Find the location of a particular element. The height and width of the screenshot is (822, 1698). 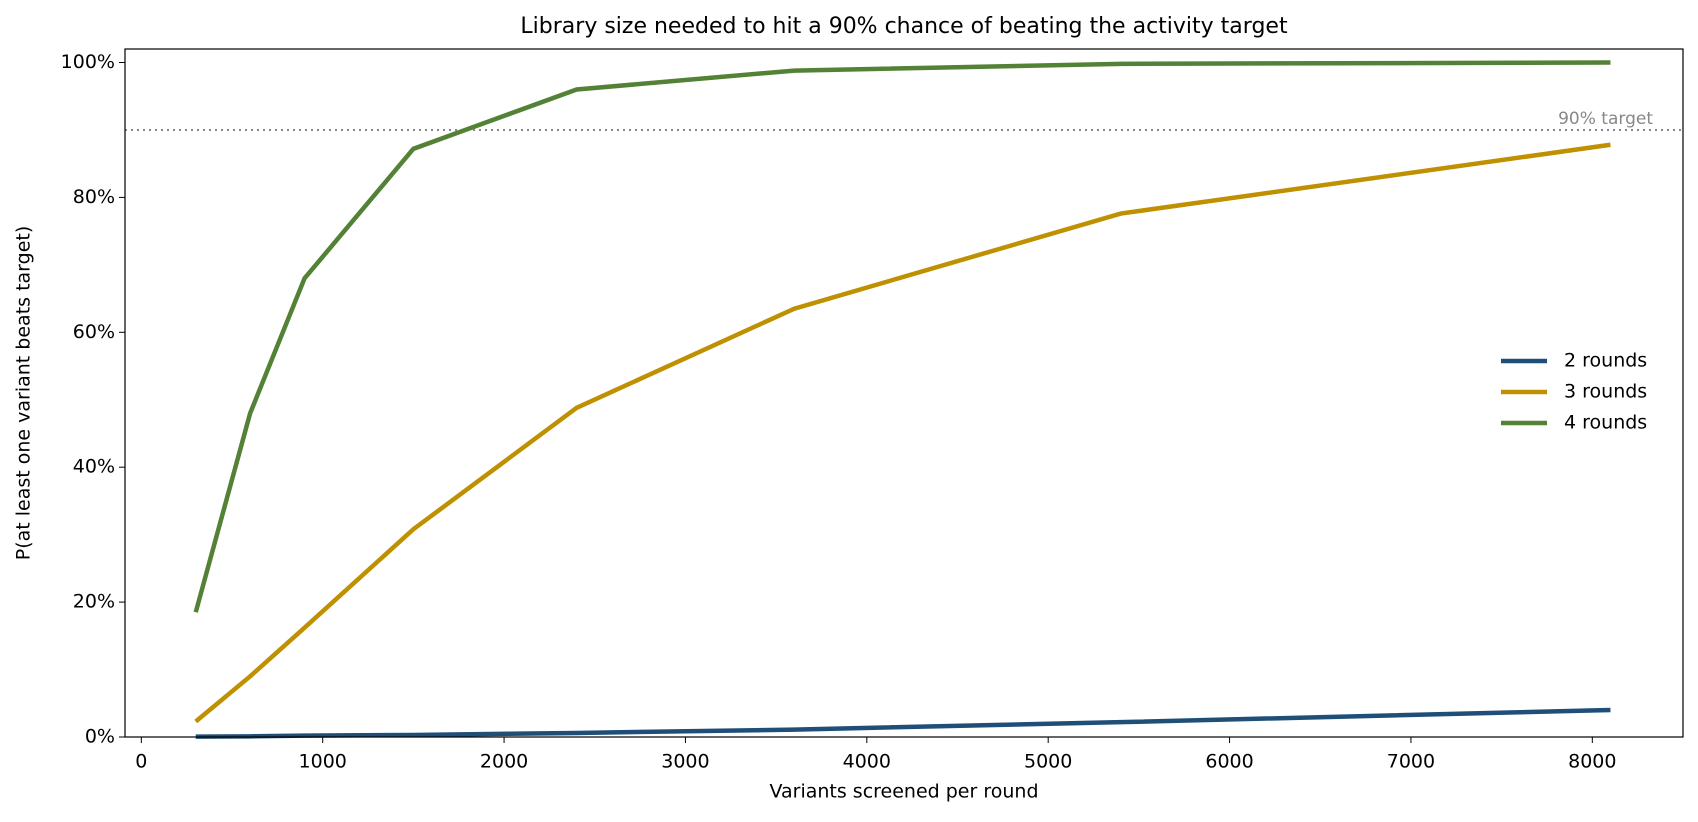

legend-label: 3 rounds is located at coordinates (1605, 392).